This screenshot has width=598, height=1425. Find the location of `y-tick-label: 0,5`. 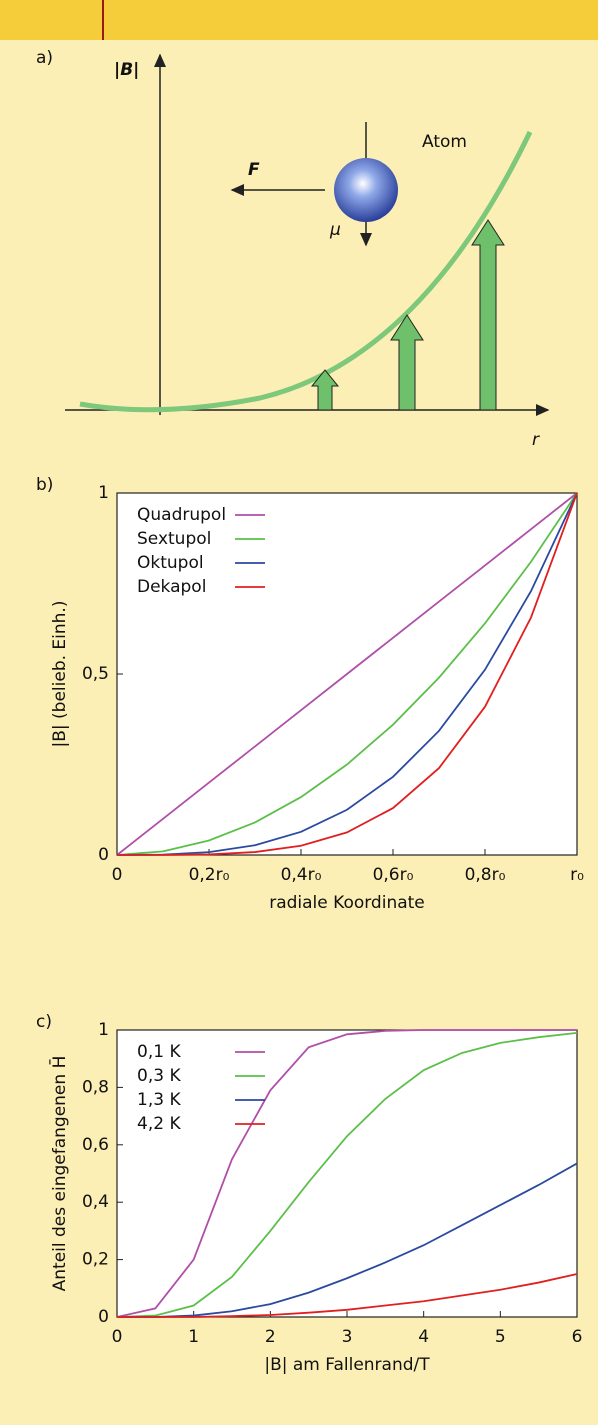

y-tick-label: 0,5 is located at coordinates (95, 674).